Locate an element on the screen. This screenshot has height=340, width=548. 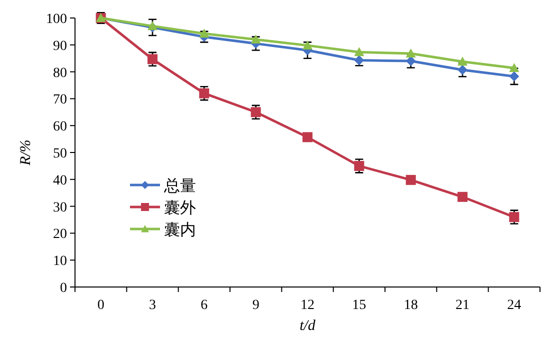
x-tick-label: 24 is located at coordinates (514, 305).